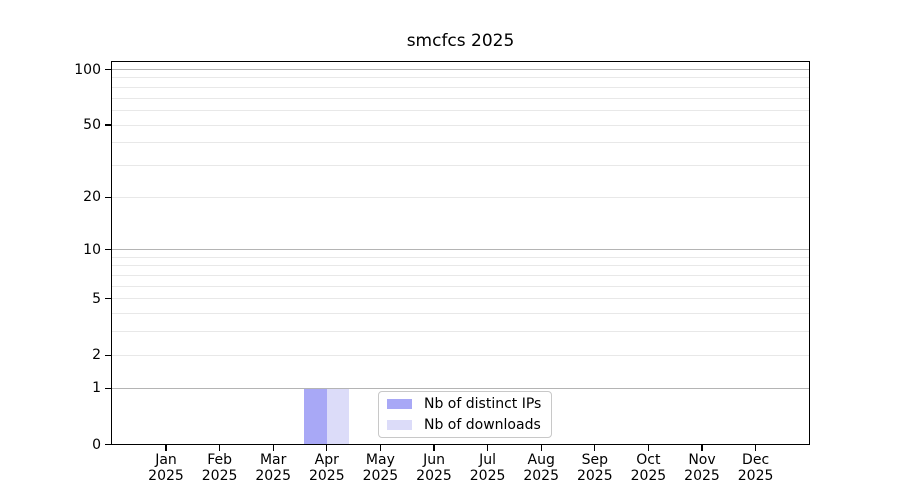 The height and width of the screenshot is (500, 900). I want to click on x-tick-mark-mar, so click(273, 447).